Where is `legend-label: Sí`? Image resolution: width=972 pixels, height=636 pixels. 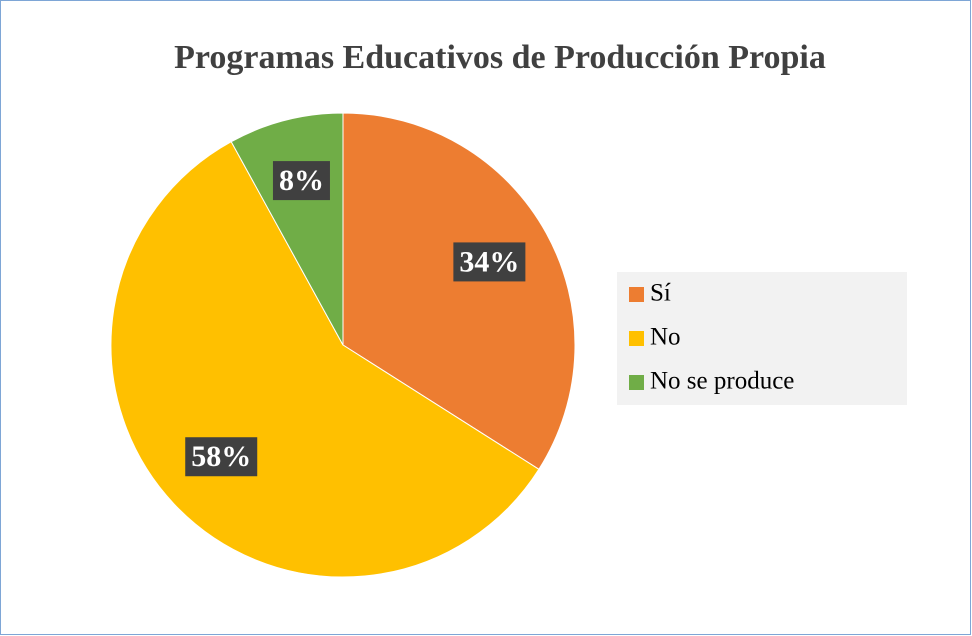 legend-label: Sí is located at coordinates (660, 293).